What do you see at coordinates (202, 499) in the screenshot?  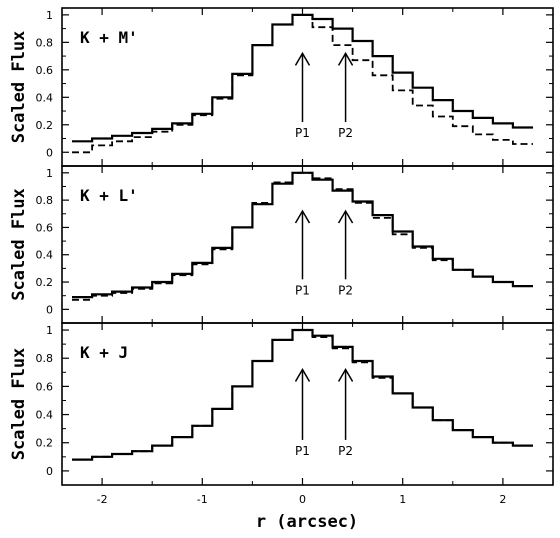 I see `x-tick-label: -1` at bounding box center [202, 499].